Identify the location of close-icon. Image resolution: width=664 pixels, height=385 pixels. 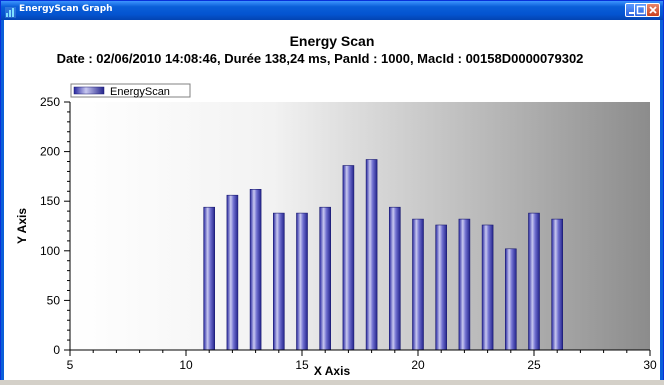
(653, 10).